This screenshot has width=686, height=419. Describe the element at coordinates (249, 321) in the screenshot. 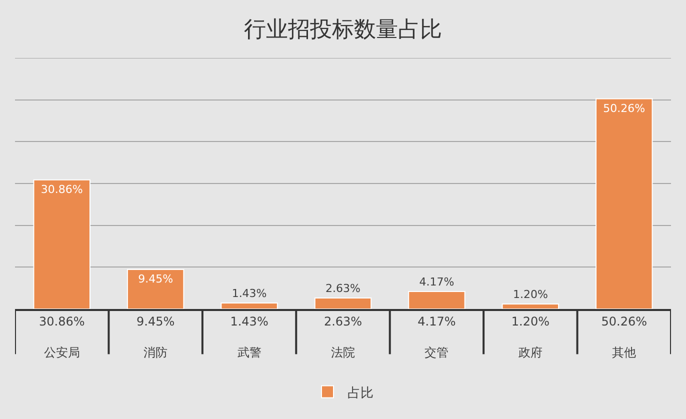

I see `data-label: 1.43%` at that location.